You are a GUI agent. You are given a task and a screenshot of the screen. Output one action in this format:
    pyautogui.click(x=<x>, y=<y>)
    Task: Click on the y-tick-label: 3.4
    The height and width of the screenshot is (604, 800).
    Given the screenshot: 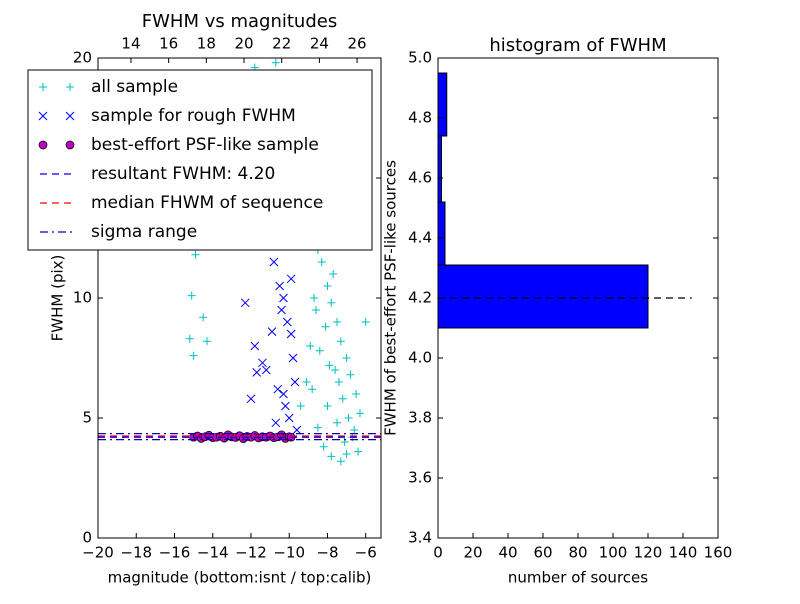 What is the action you would take?
    pyautogui.click(x=420, y=538)
    